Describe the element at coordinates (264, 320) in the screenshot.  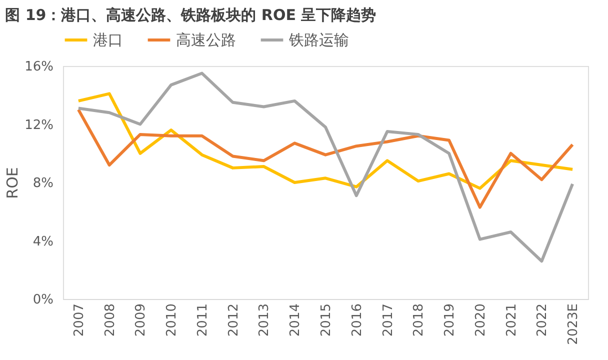
I see `x-tick-label: 2013` at that location.